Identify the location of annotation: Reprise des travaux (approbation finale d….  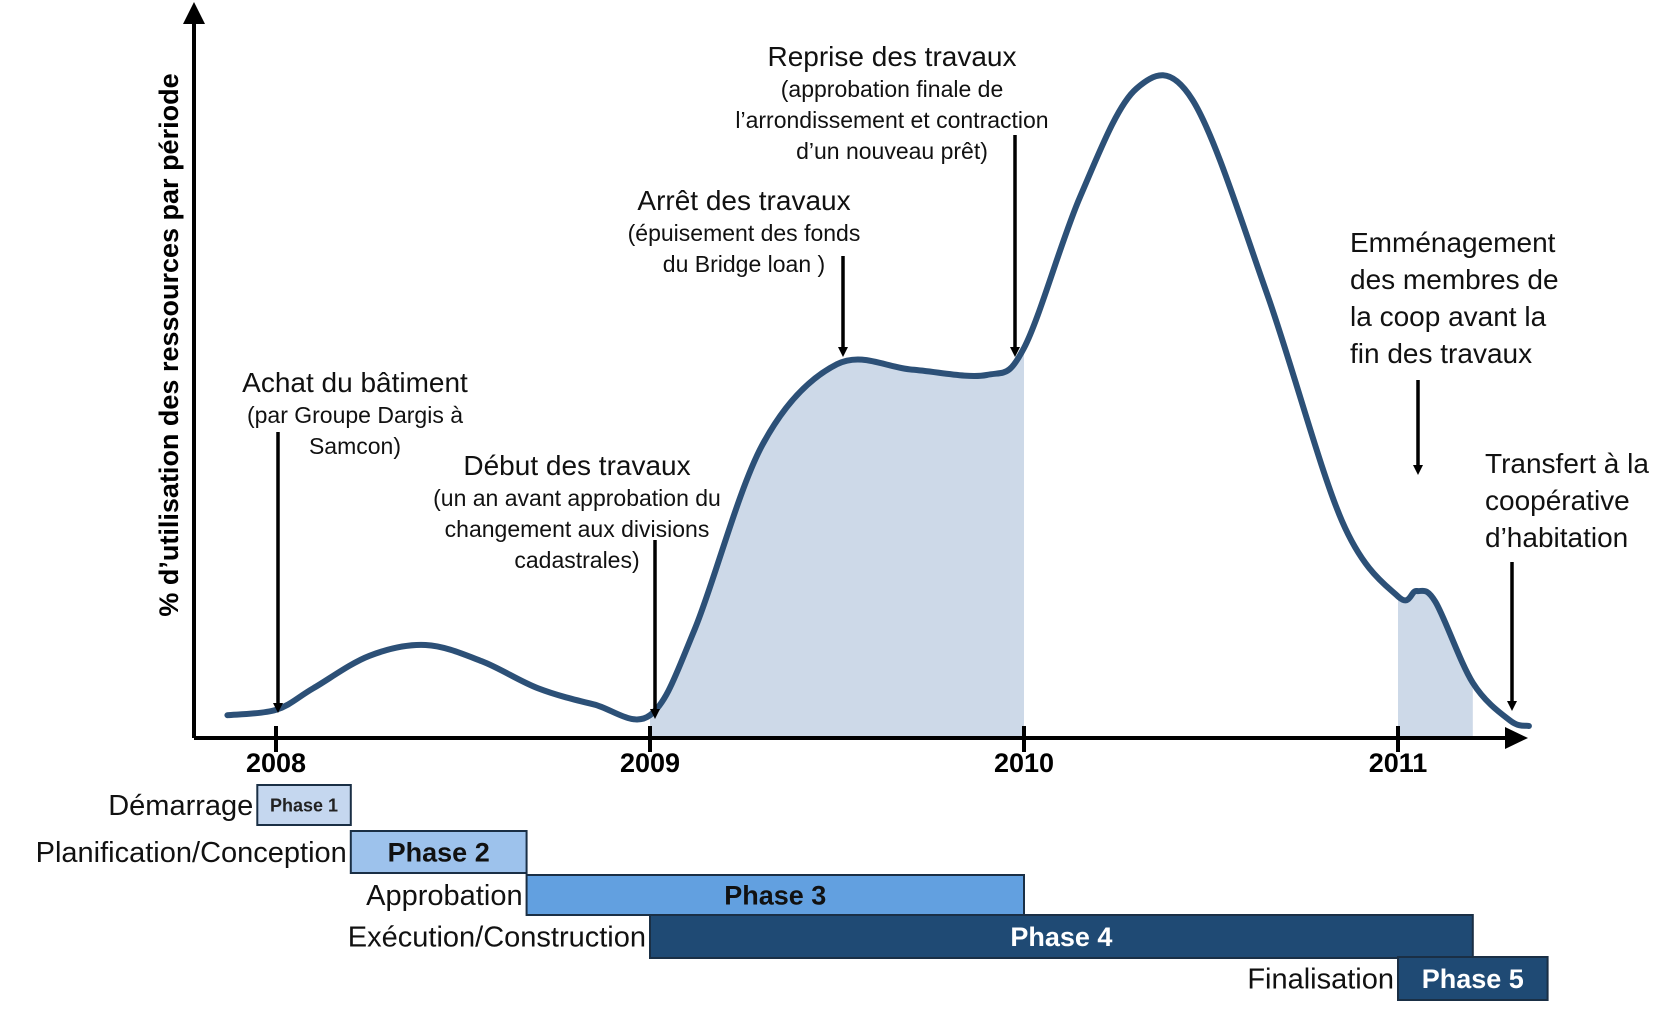
(892, 199).